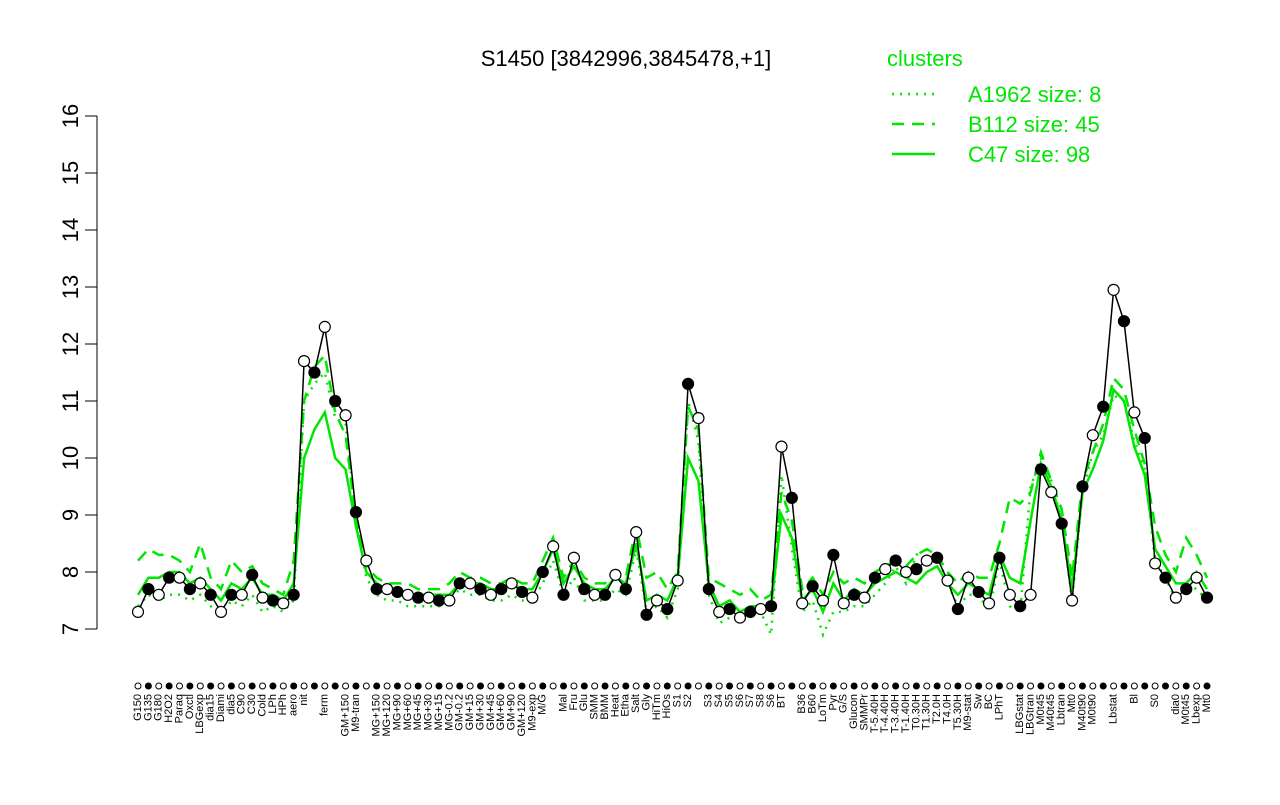  What do you see at coordinates (906, 713) in the screenshot?
I see `x-tick-label: T-1.40H` at bounding box center [906, 713].